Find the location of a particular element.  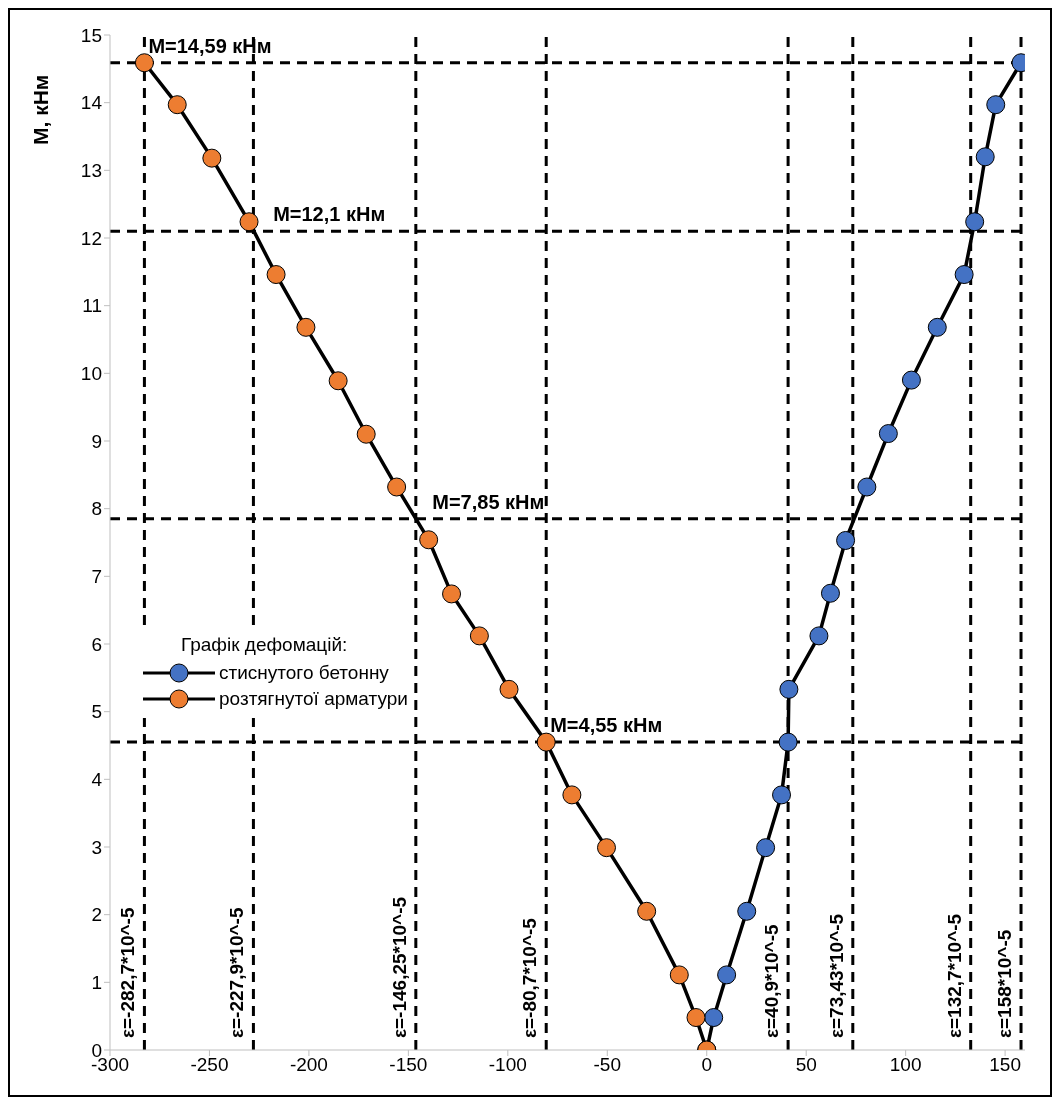

y-tick-label: 4 is located at coordinates (97, 780).